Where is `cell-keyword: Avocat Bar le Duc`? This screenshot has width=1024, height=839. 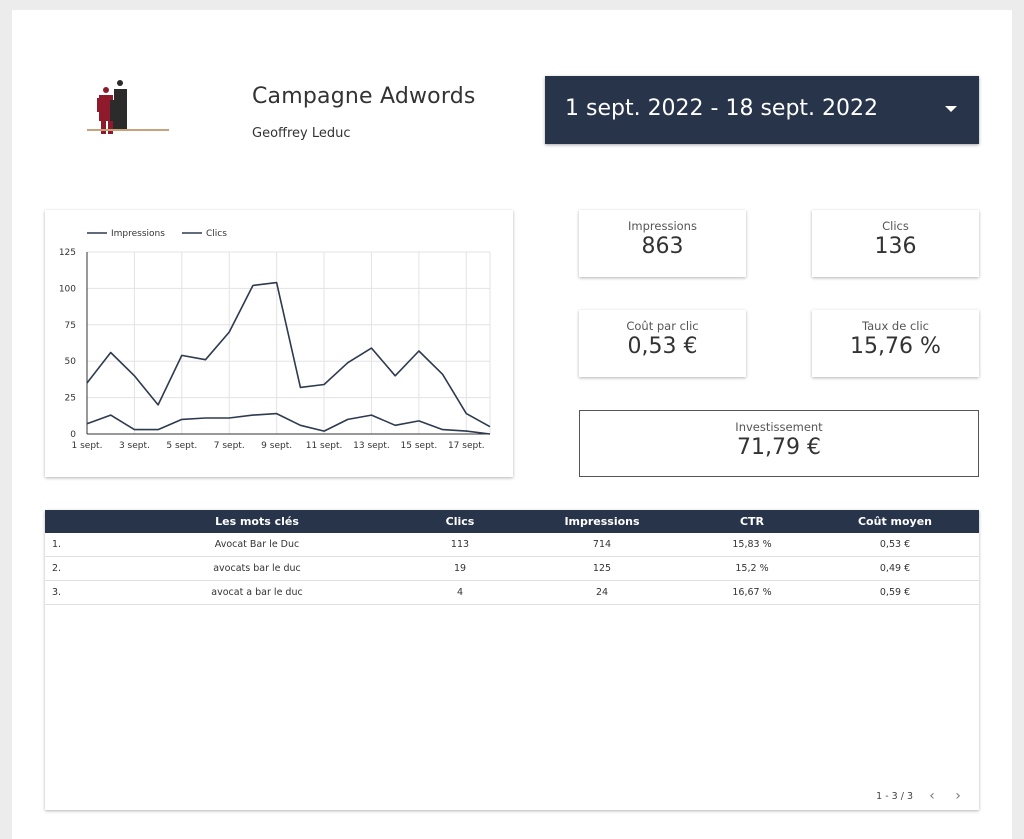
cell-keyword: Avocat Bar le Duc is located at coordinates (257, 544).